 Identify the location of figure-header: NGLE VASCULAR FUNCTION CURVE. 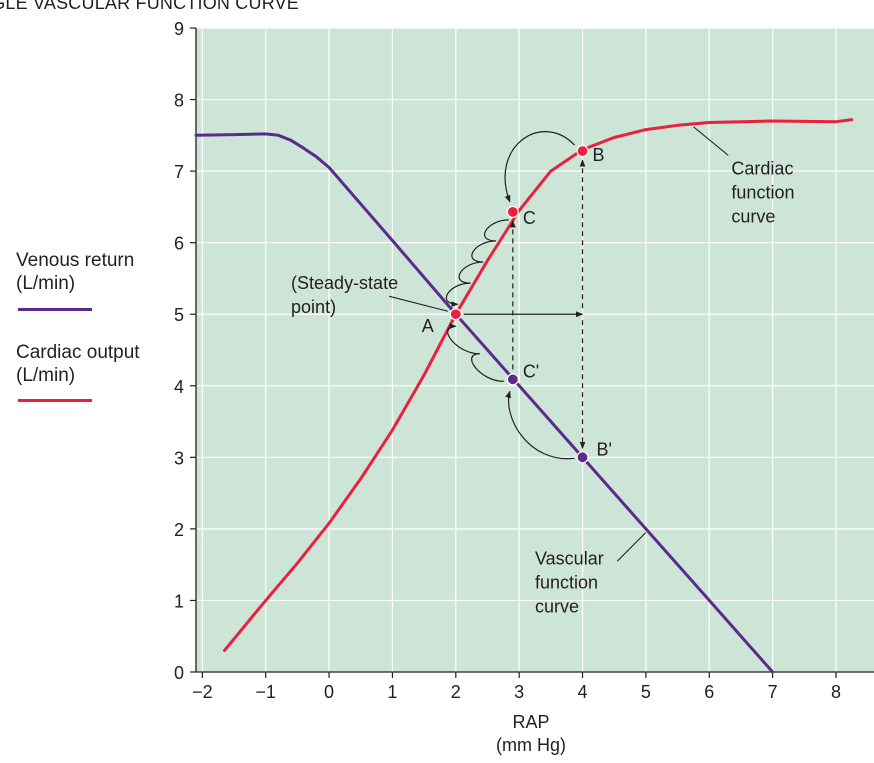
(149, 6).